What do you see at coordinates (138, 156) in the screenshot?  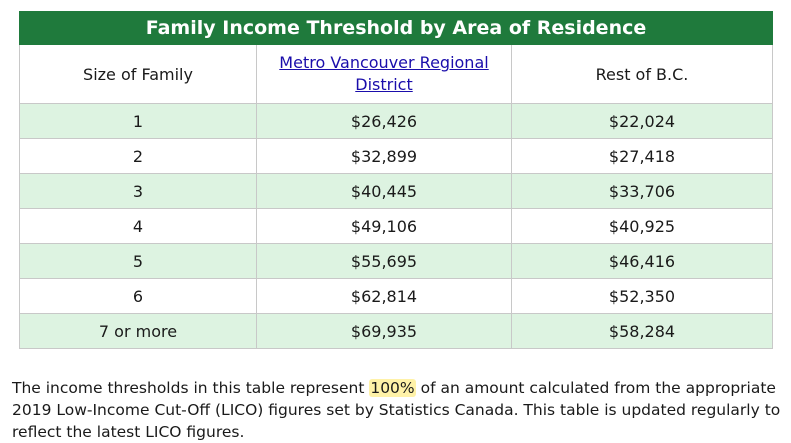 I see `family-size-cell: 2` at bounding box center [138, 156].